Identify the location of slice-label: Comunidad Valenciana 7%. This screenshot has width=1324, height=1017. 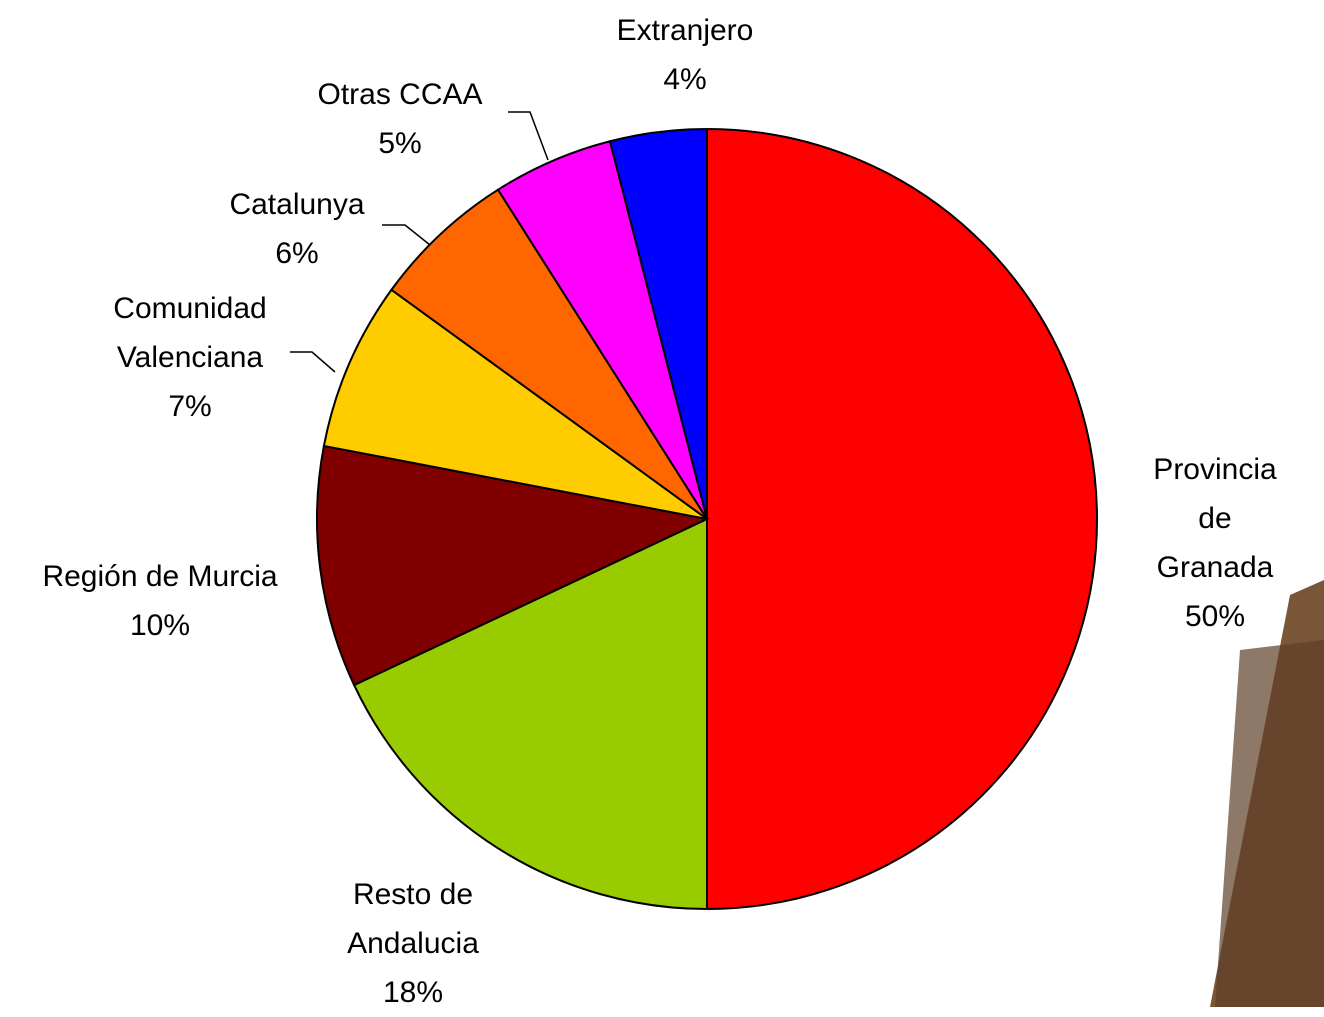
(189, 357).